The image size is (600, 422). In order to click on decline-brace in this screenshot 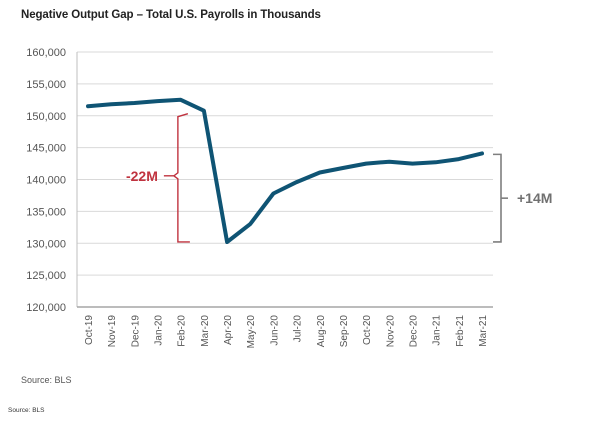, I will do `click(181, 177)`.